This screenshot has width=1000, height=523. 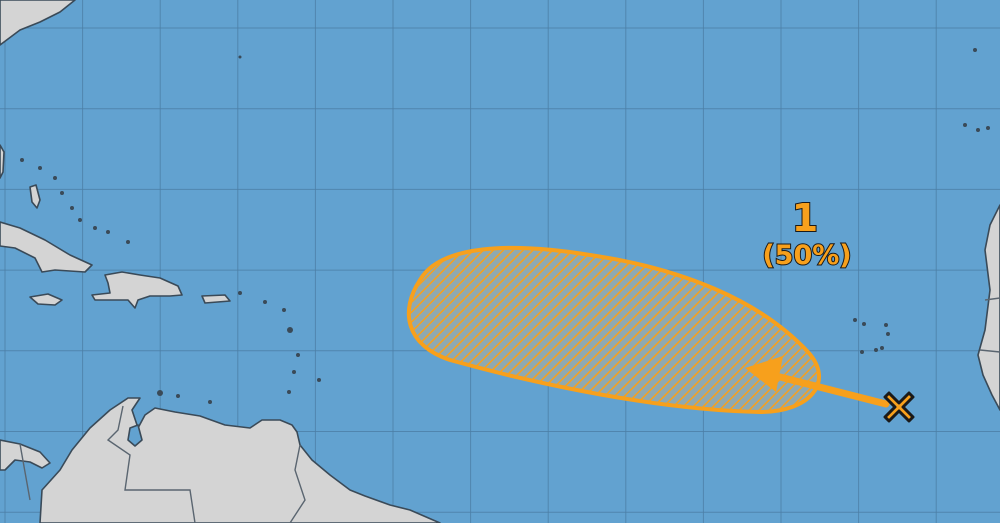 What do you see at coordinates (162, 464) in the screenshot?
I see `country-borders` at bounding box center [162, 464].